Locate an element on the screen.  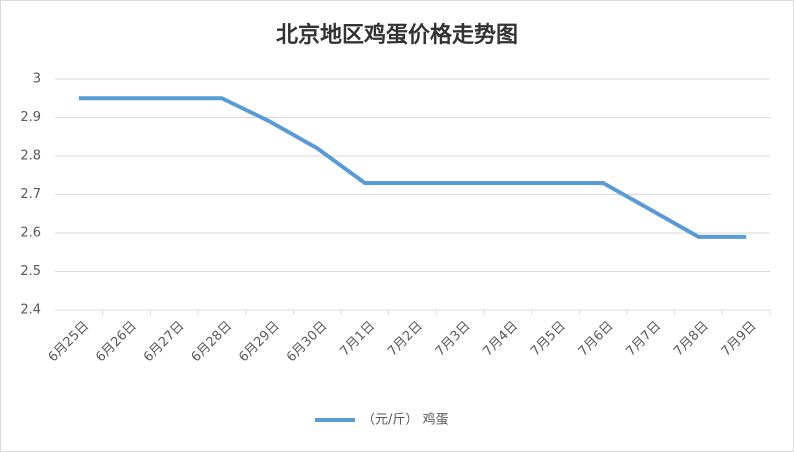
y-tick-label: 3 is located at coordinates (37, 79).